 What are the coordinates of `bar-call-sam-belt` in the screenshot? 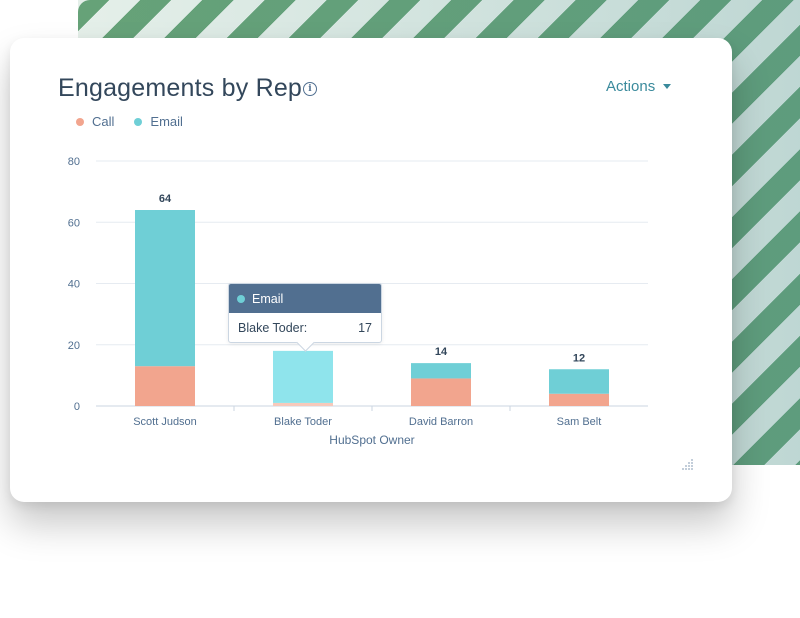 It's located at (579, 399).